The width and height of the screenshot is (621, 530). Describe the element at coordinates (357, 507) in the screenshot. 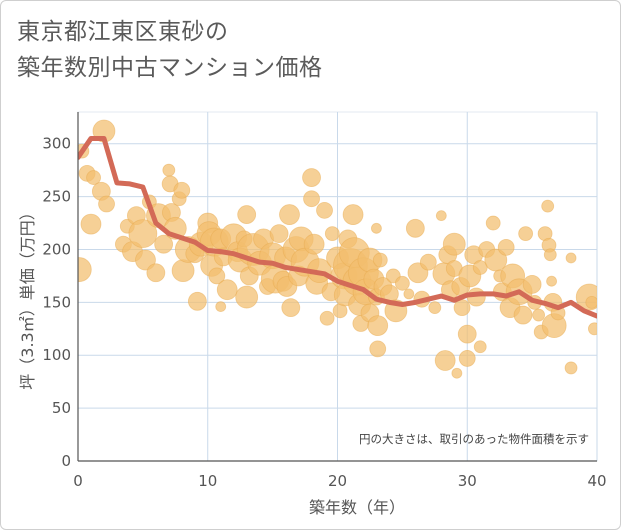

I see `x-axis-label: 築年数（年）` at that location.